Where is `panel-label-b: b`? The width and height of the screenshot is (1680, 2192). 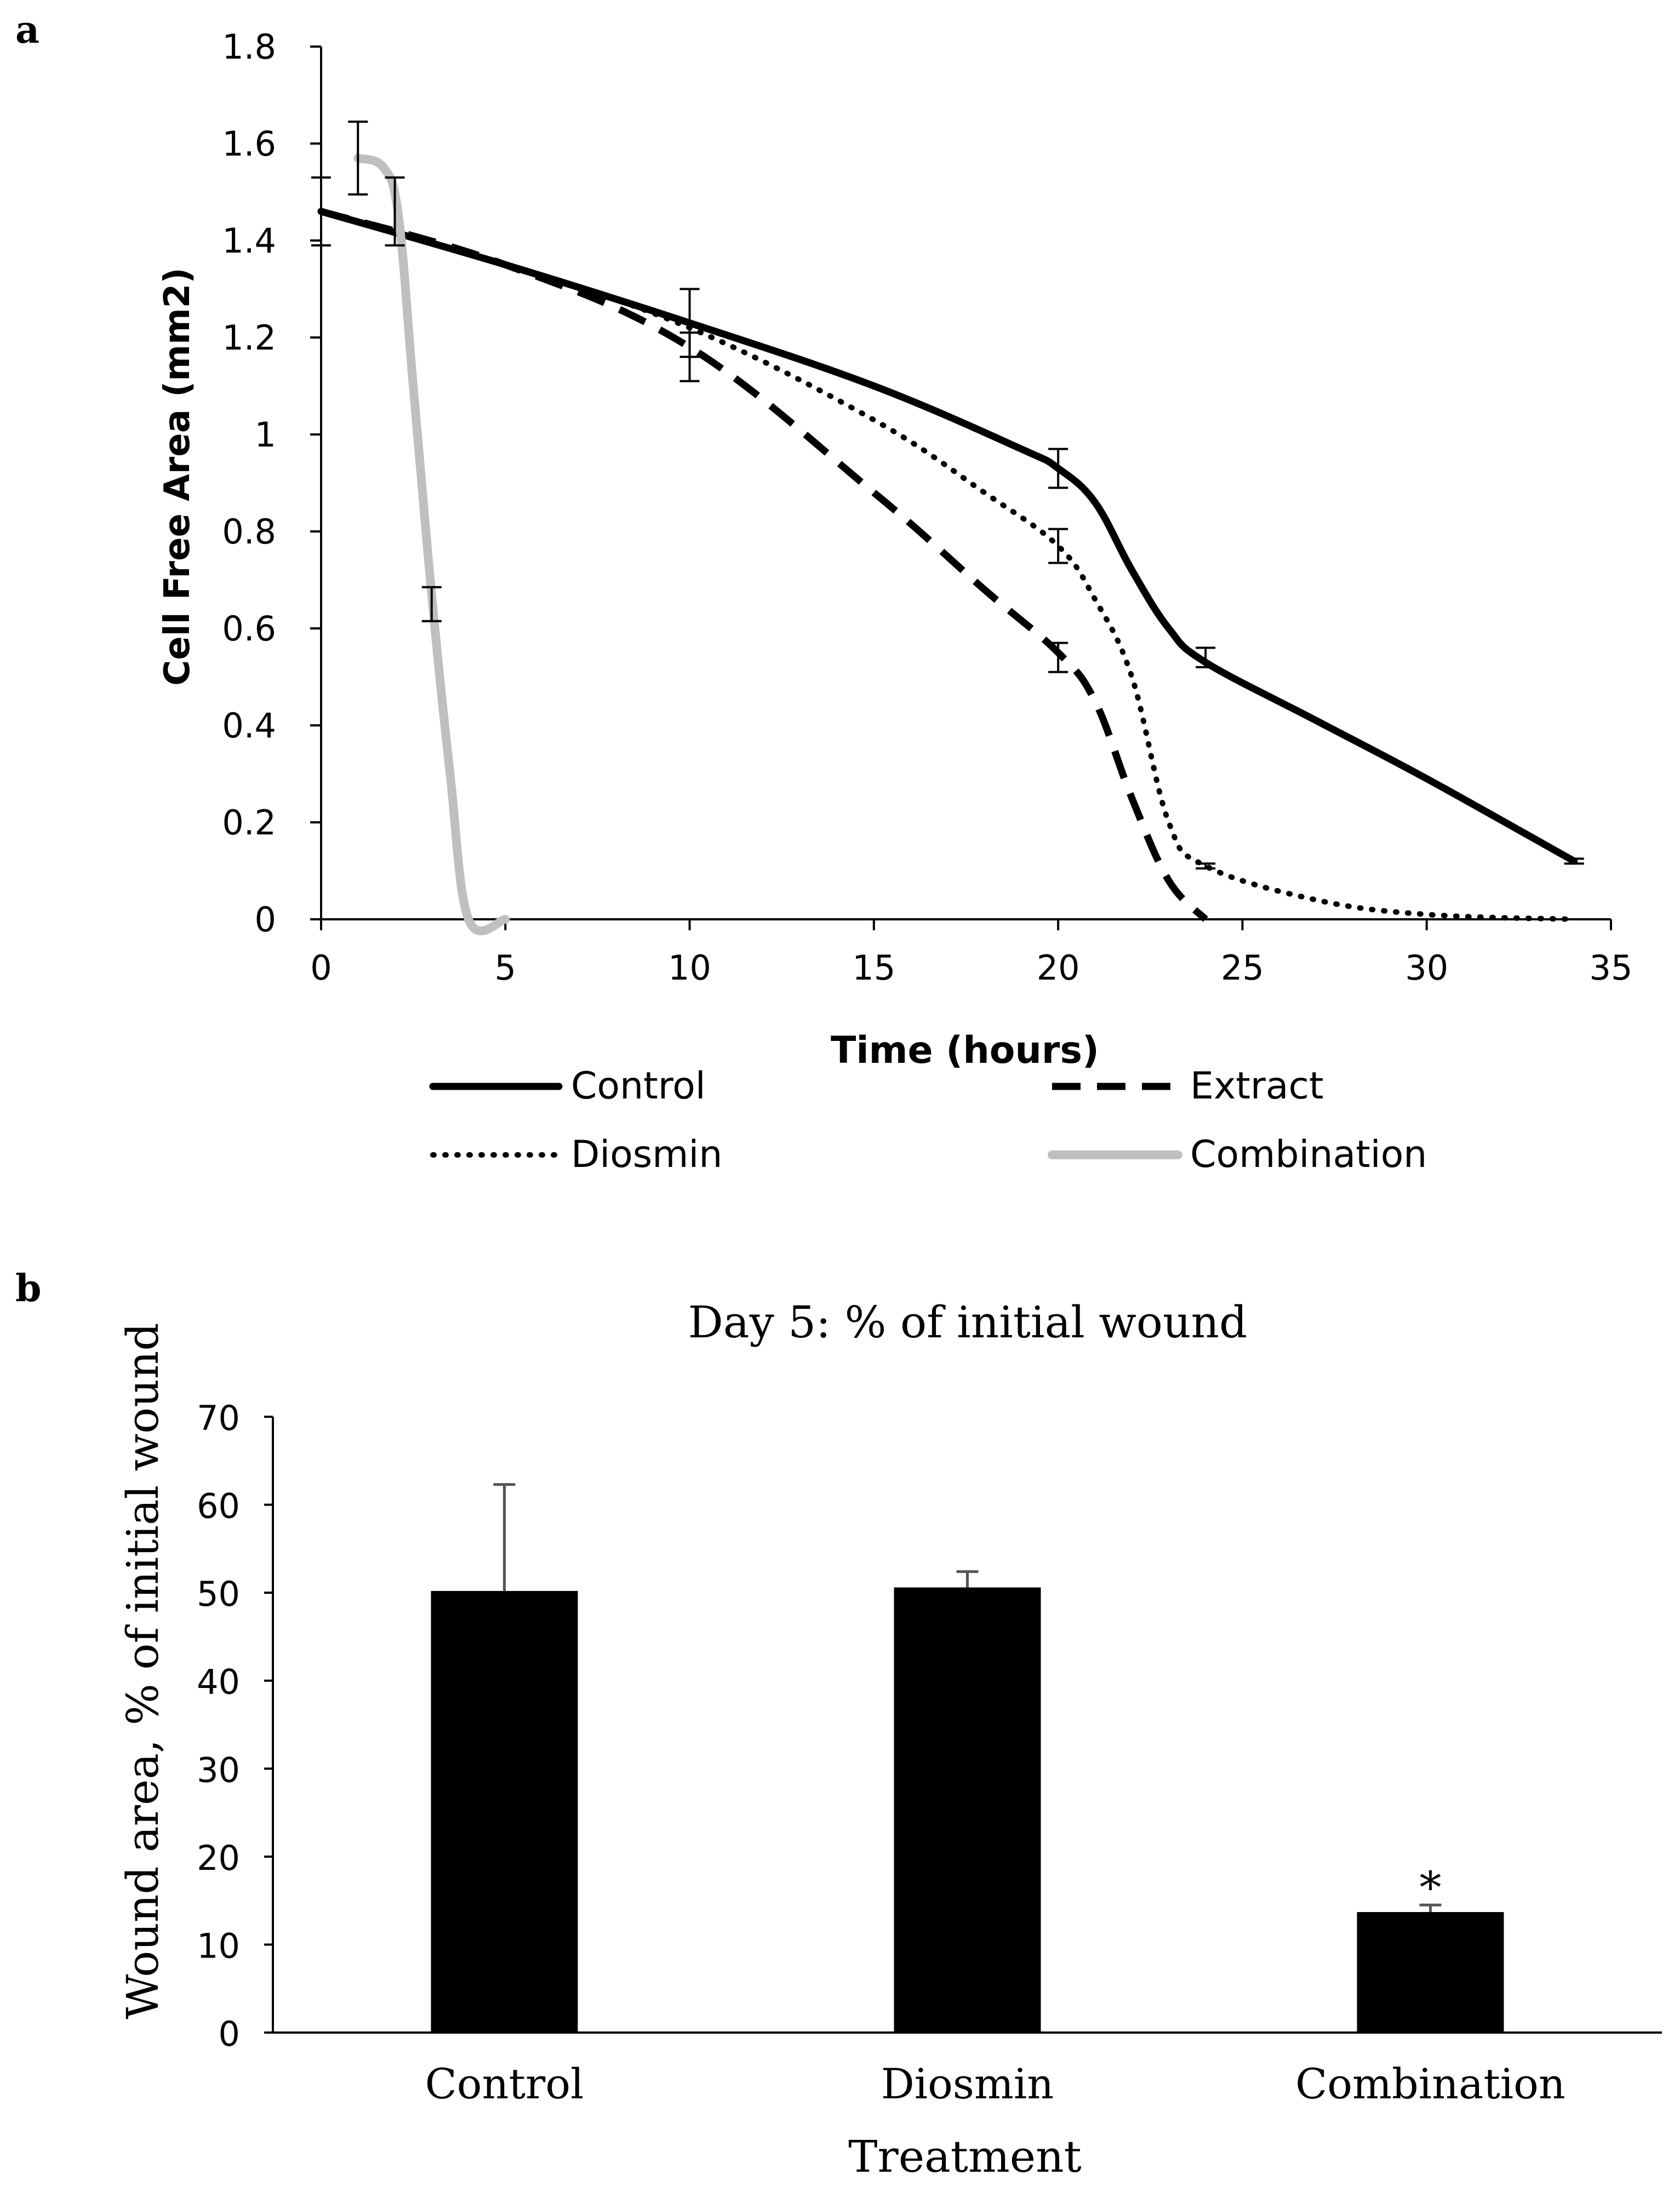
panel-label-b: b is located at coordinates (28, 1288).